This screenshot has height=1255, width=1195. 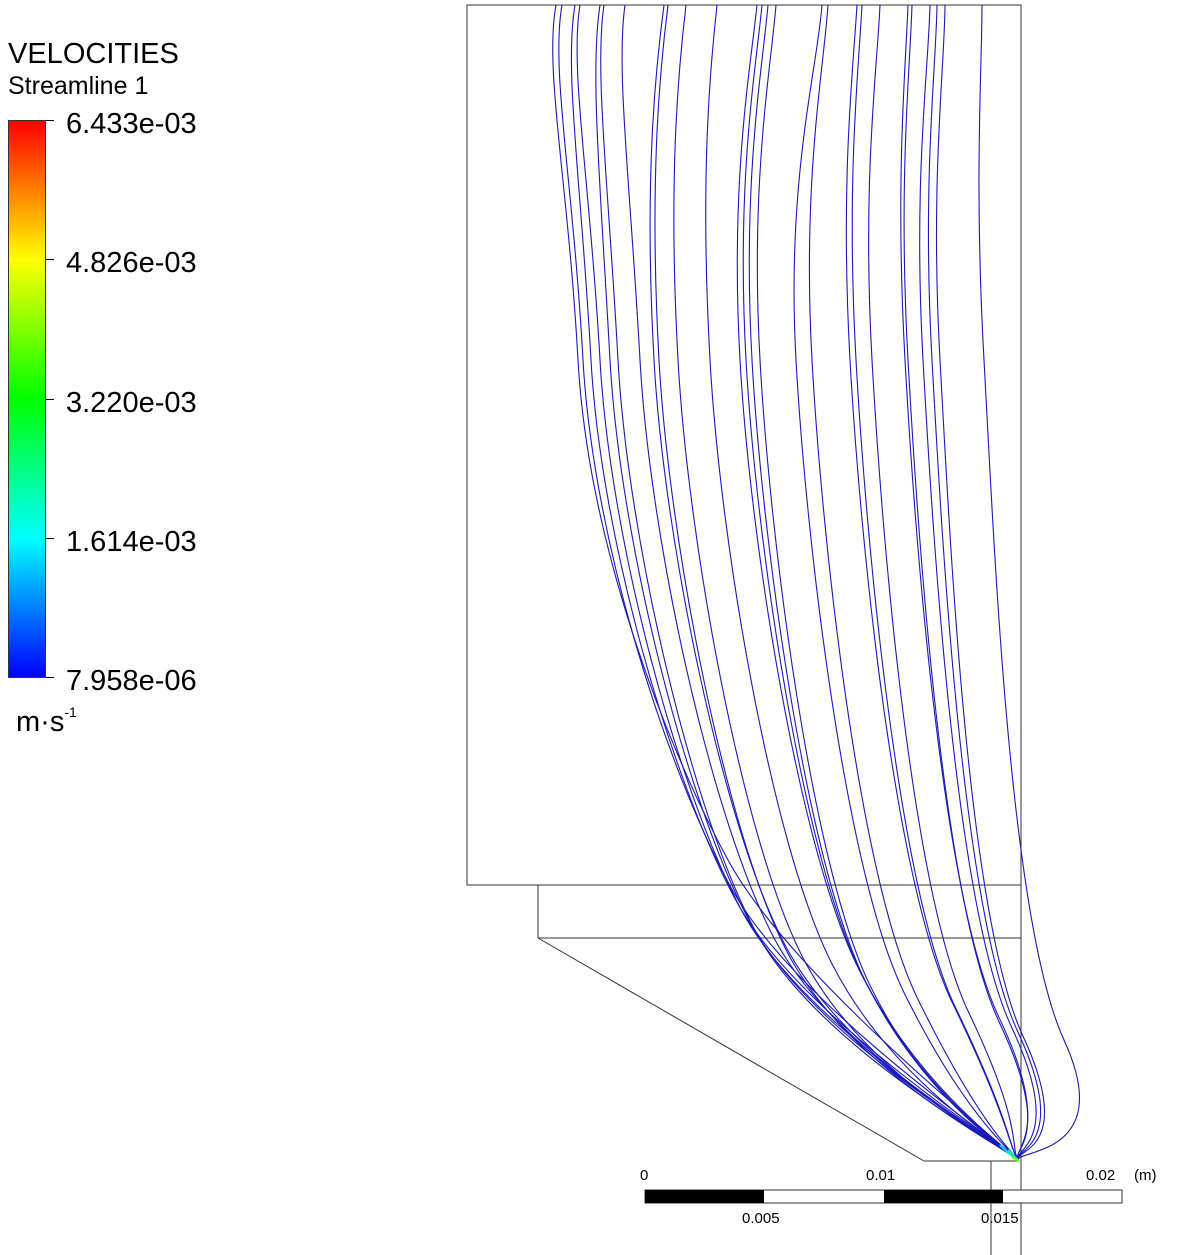 What do you see at coordinates (40, 722) in the screenshot?
I see `legend-unit-text: m·s` at bounding box center [40, 722].